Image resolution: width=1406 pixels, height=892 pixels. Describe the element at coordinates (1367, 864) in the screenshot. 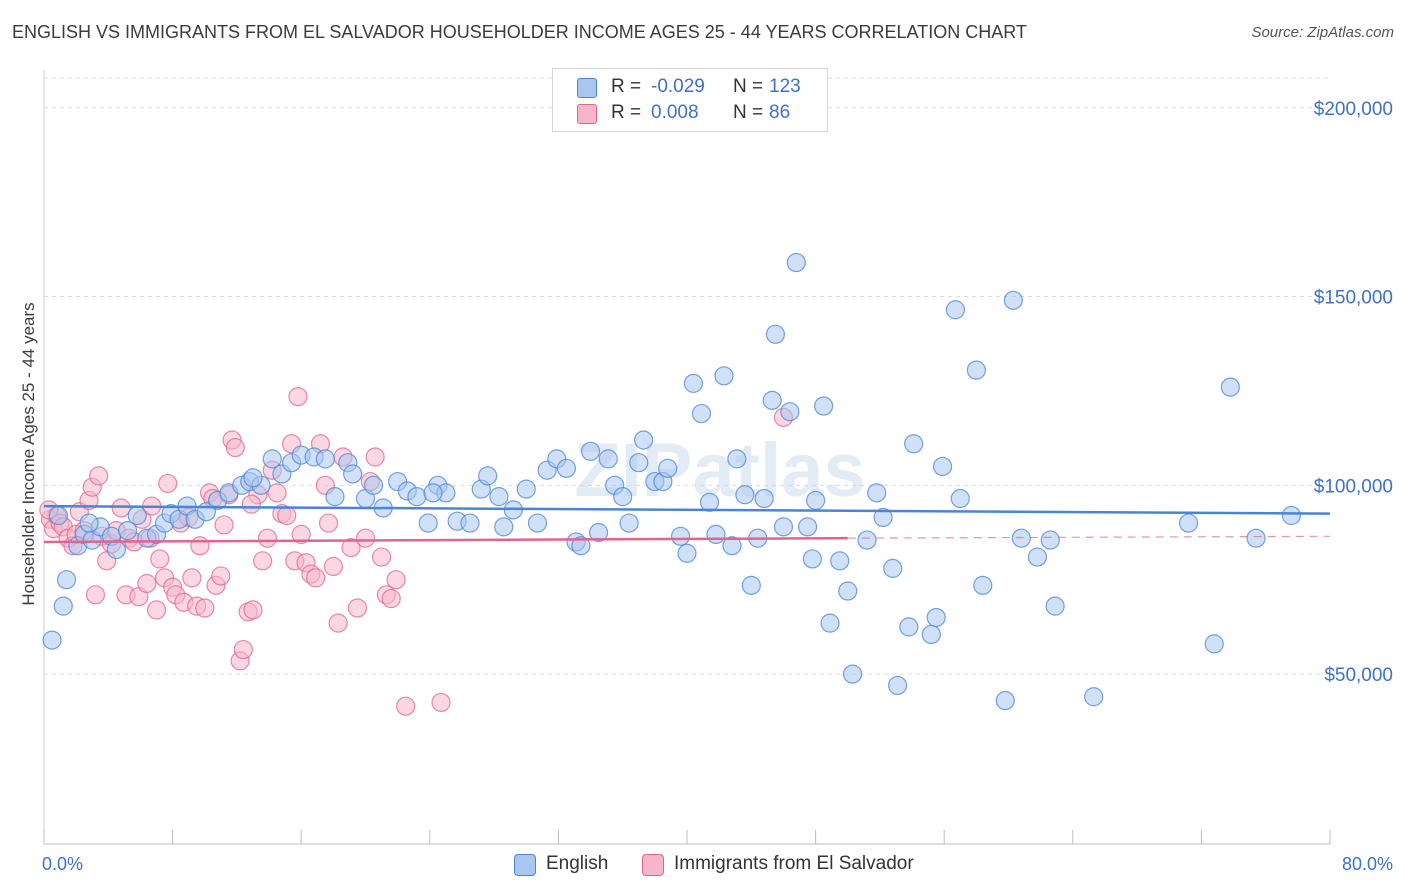

I see `x-tick-label: 80.0%` at that location.